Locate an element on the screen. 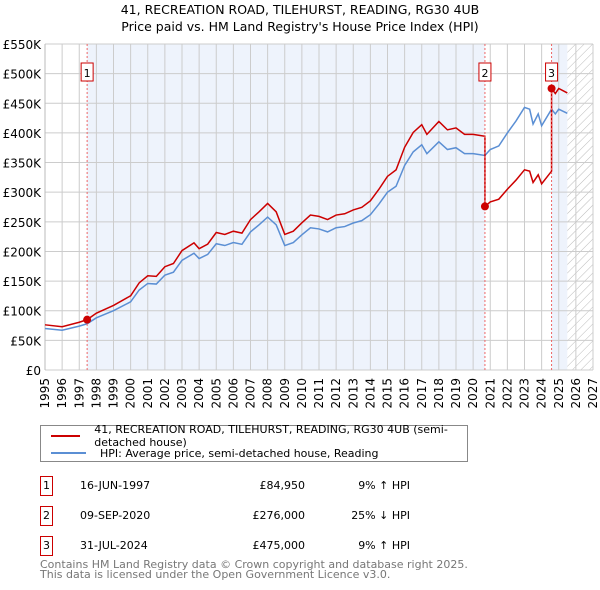 The width and height of the screenshot is (600, 590). sale-label: 3 is located at coordinates (551, 73).